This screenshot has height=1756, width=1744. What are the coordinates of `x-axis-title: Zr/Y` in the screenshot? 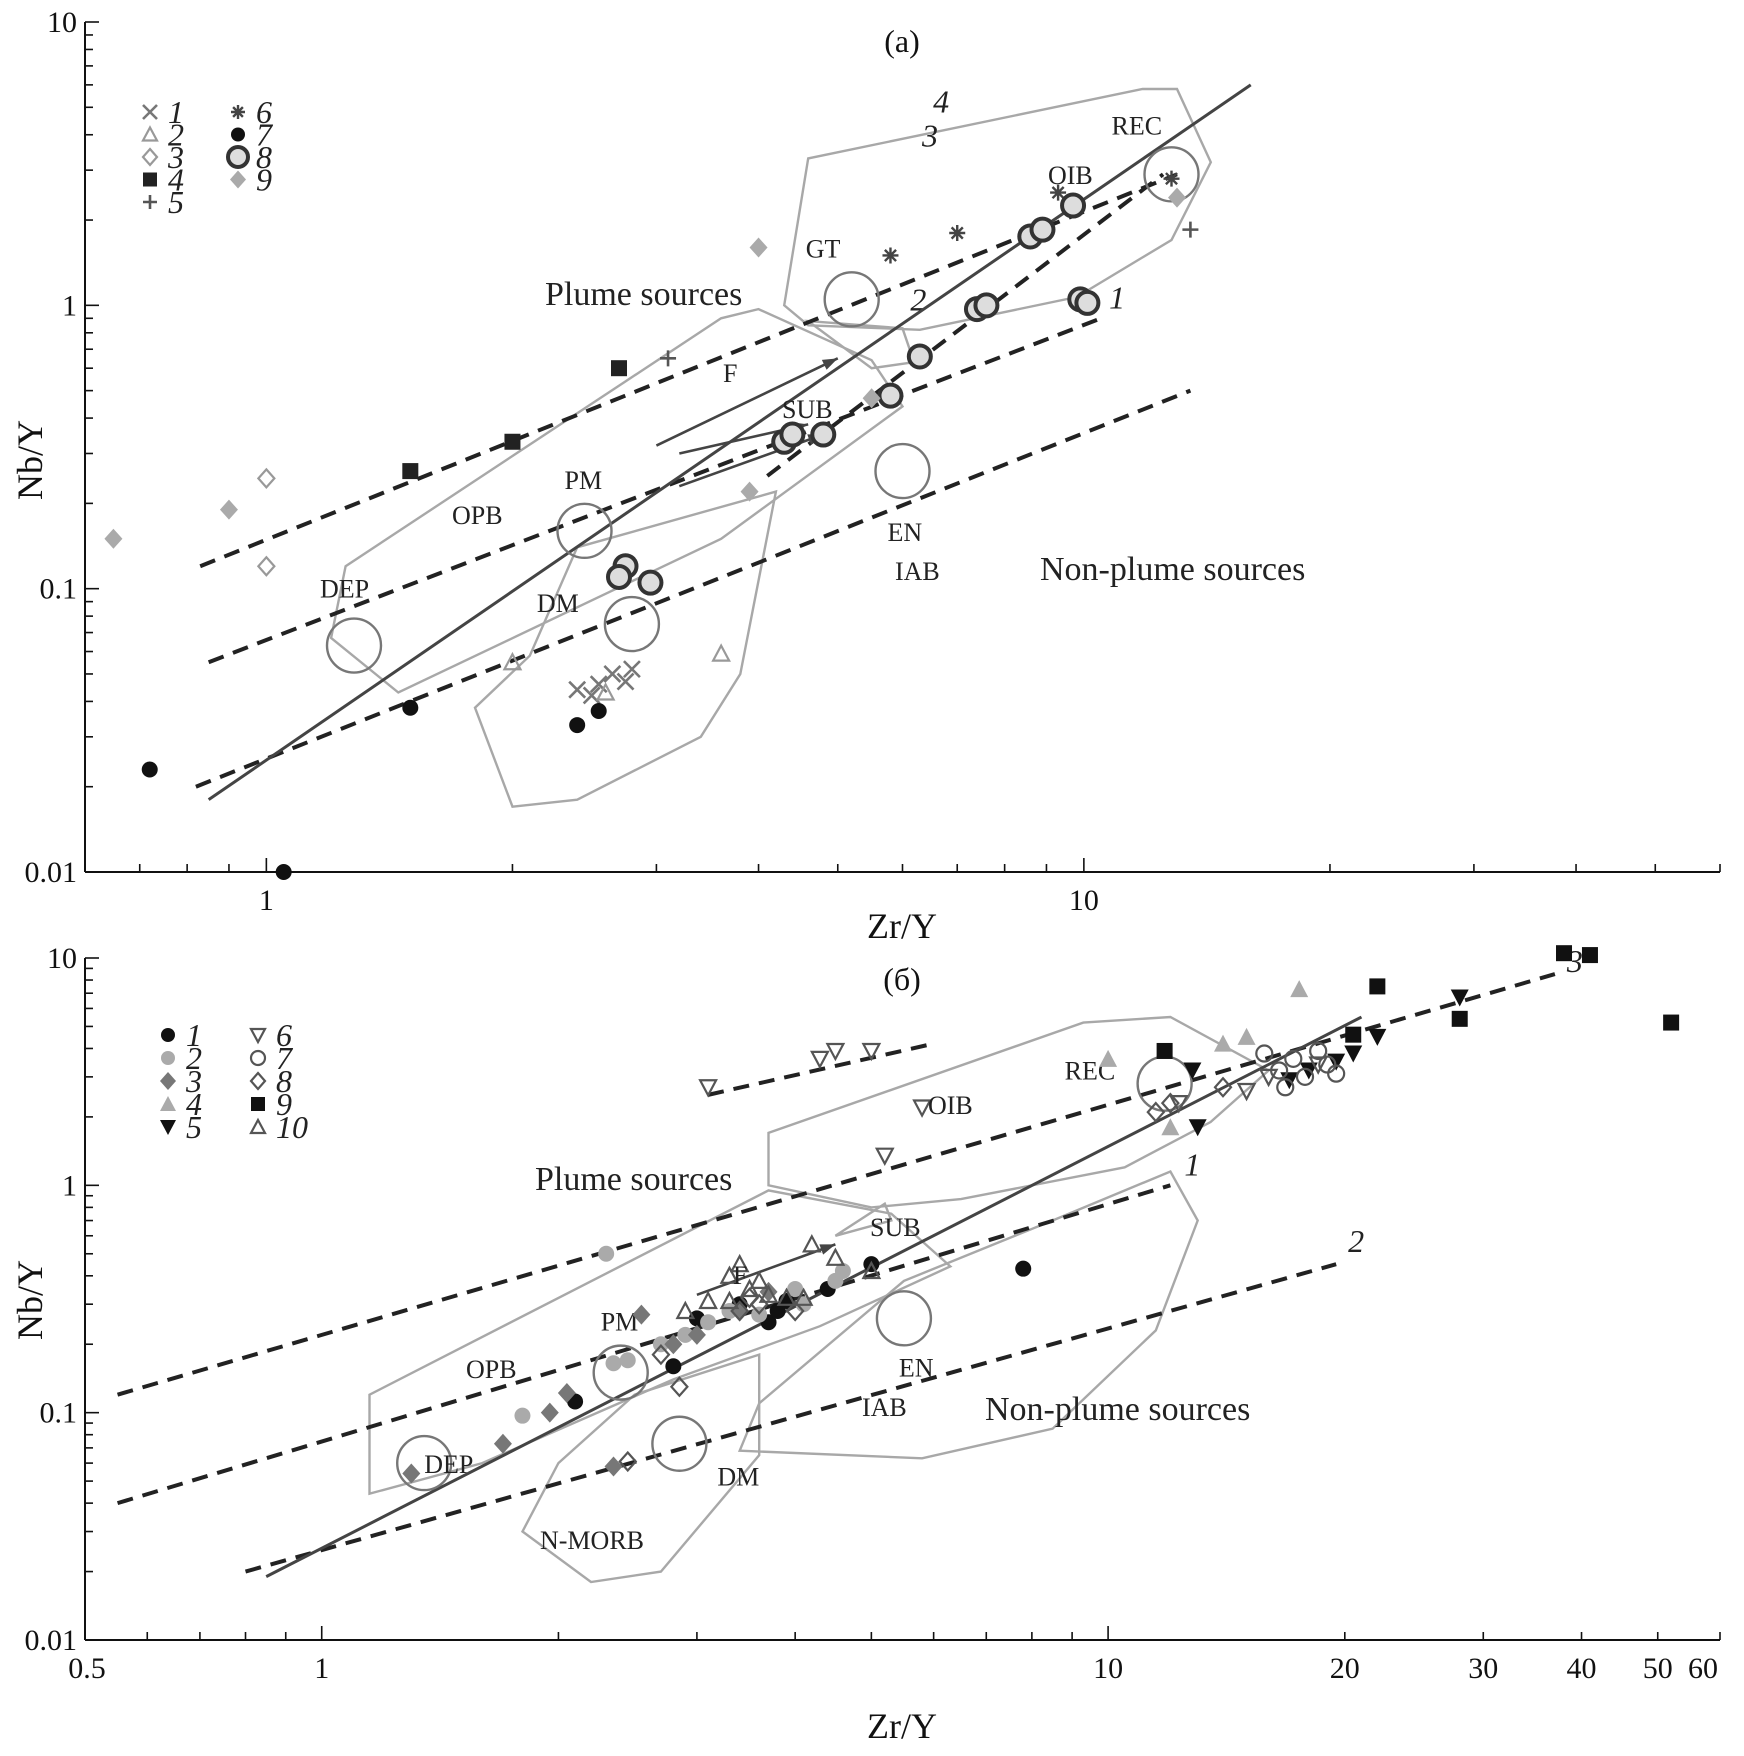 It's located at (902, 1726).